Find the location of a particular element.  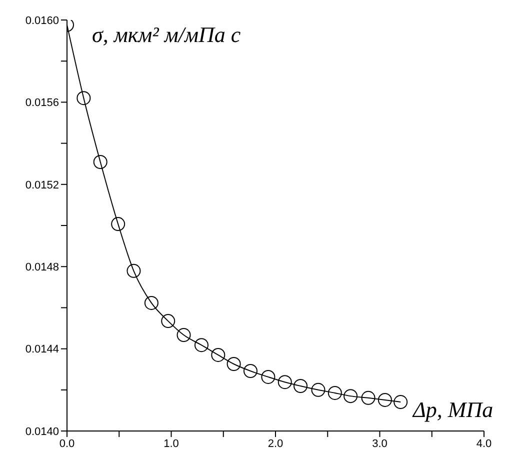

x-tick-label: 0.0 is located at coordinates (67, 444).